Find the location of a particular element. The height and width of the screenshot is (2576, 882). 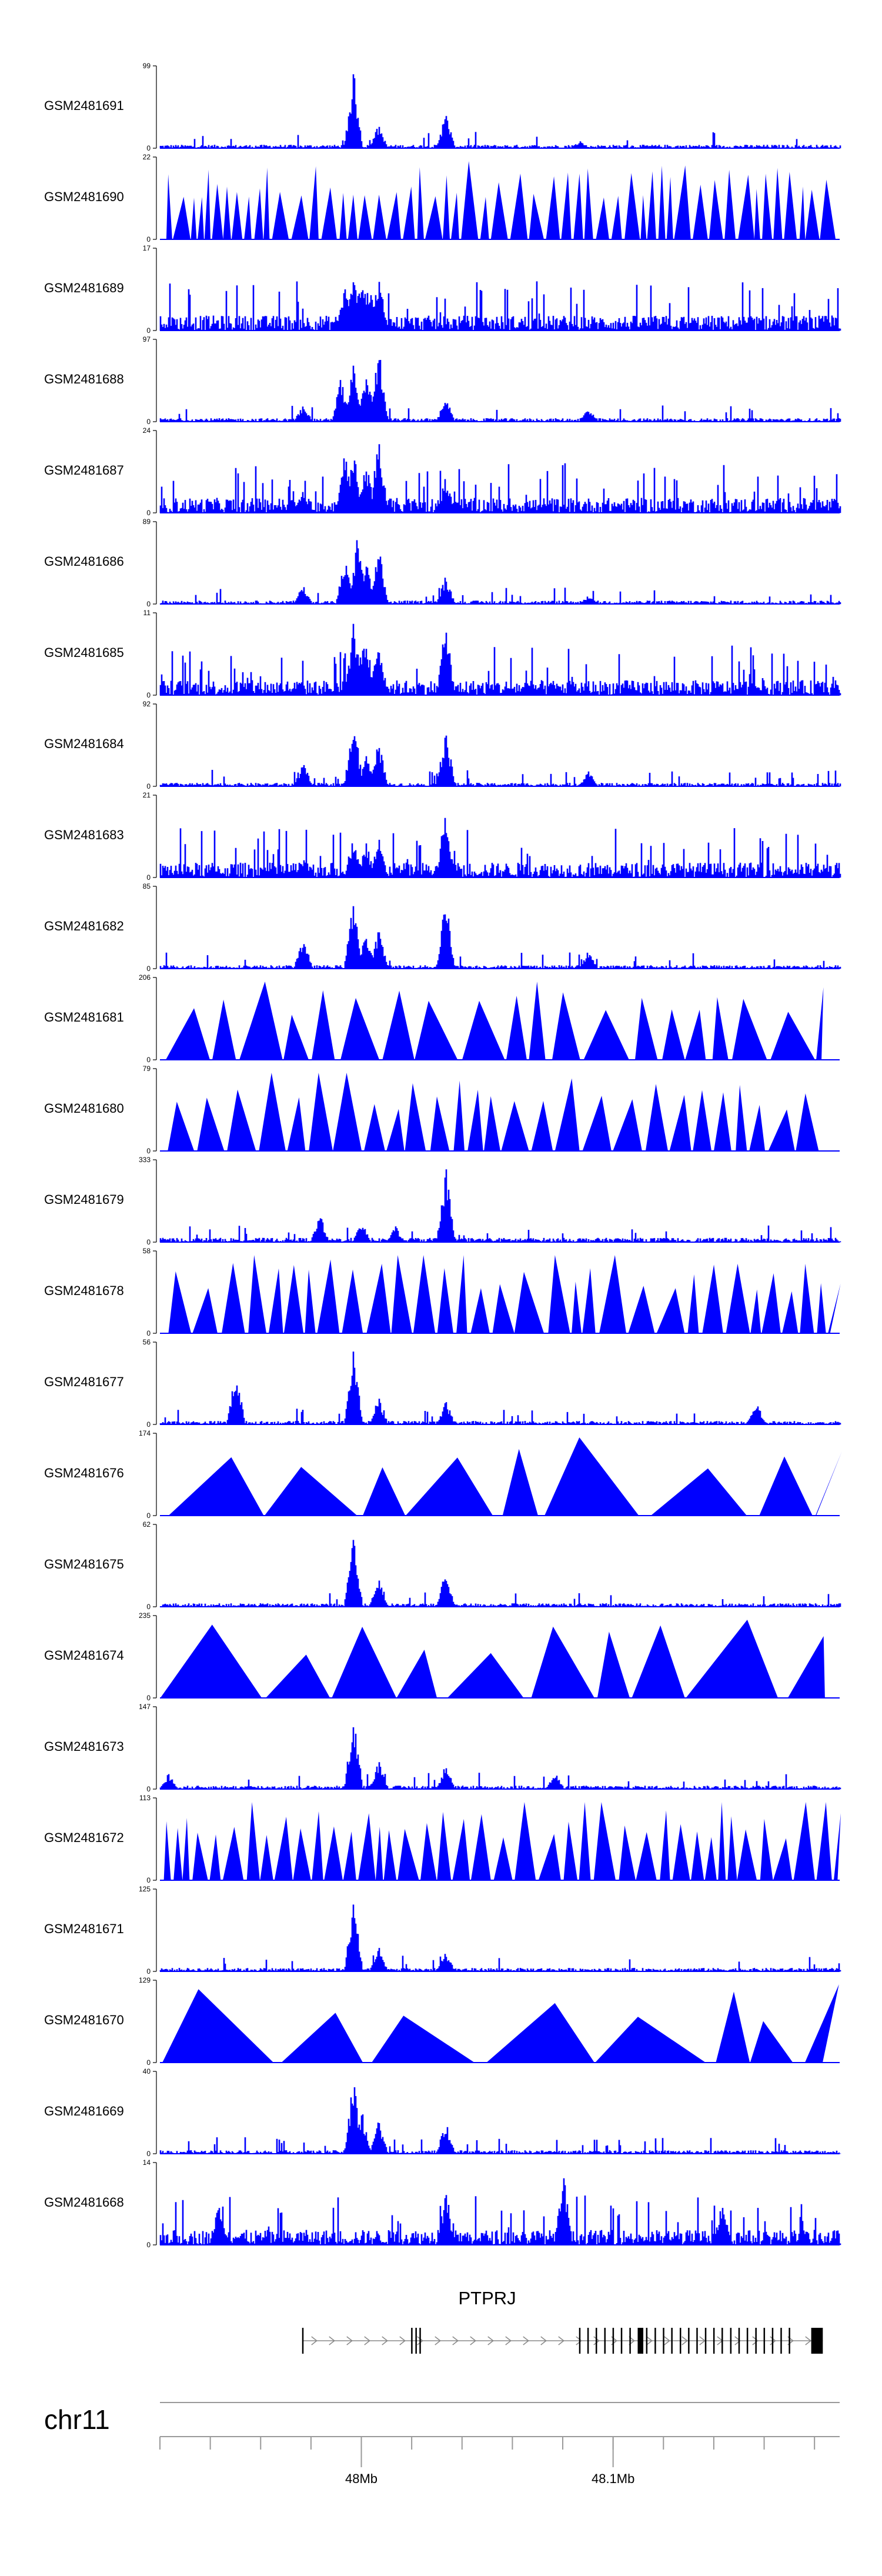

track-label: GSM2481687 is located at coordinates (84, 470).